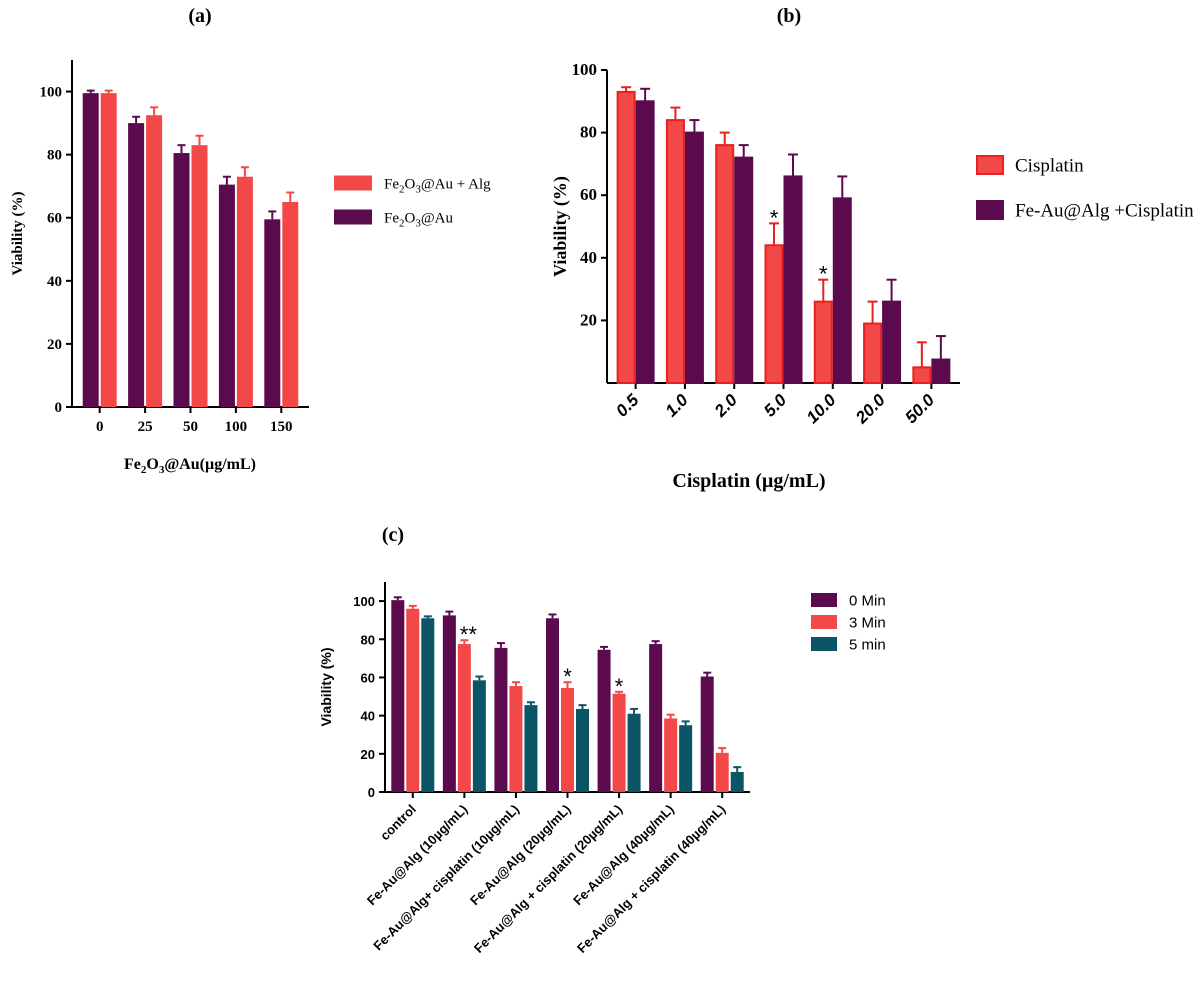 The width and height of the screenshot is (1200, 988). I want to click on legend-label: 5 min, so click(867, 644).